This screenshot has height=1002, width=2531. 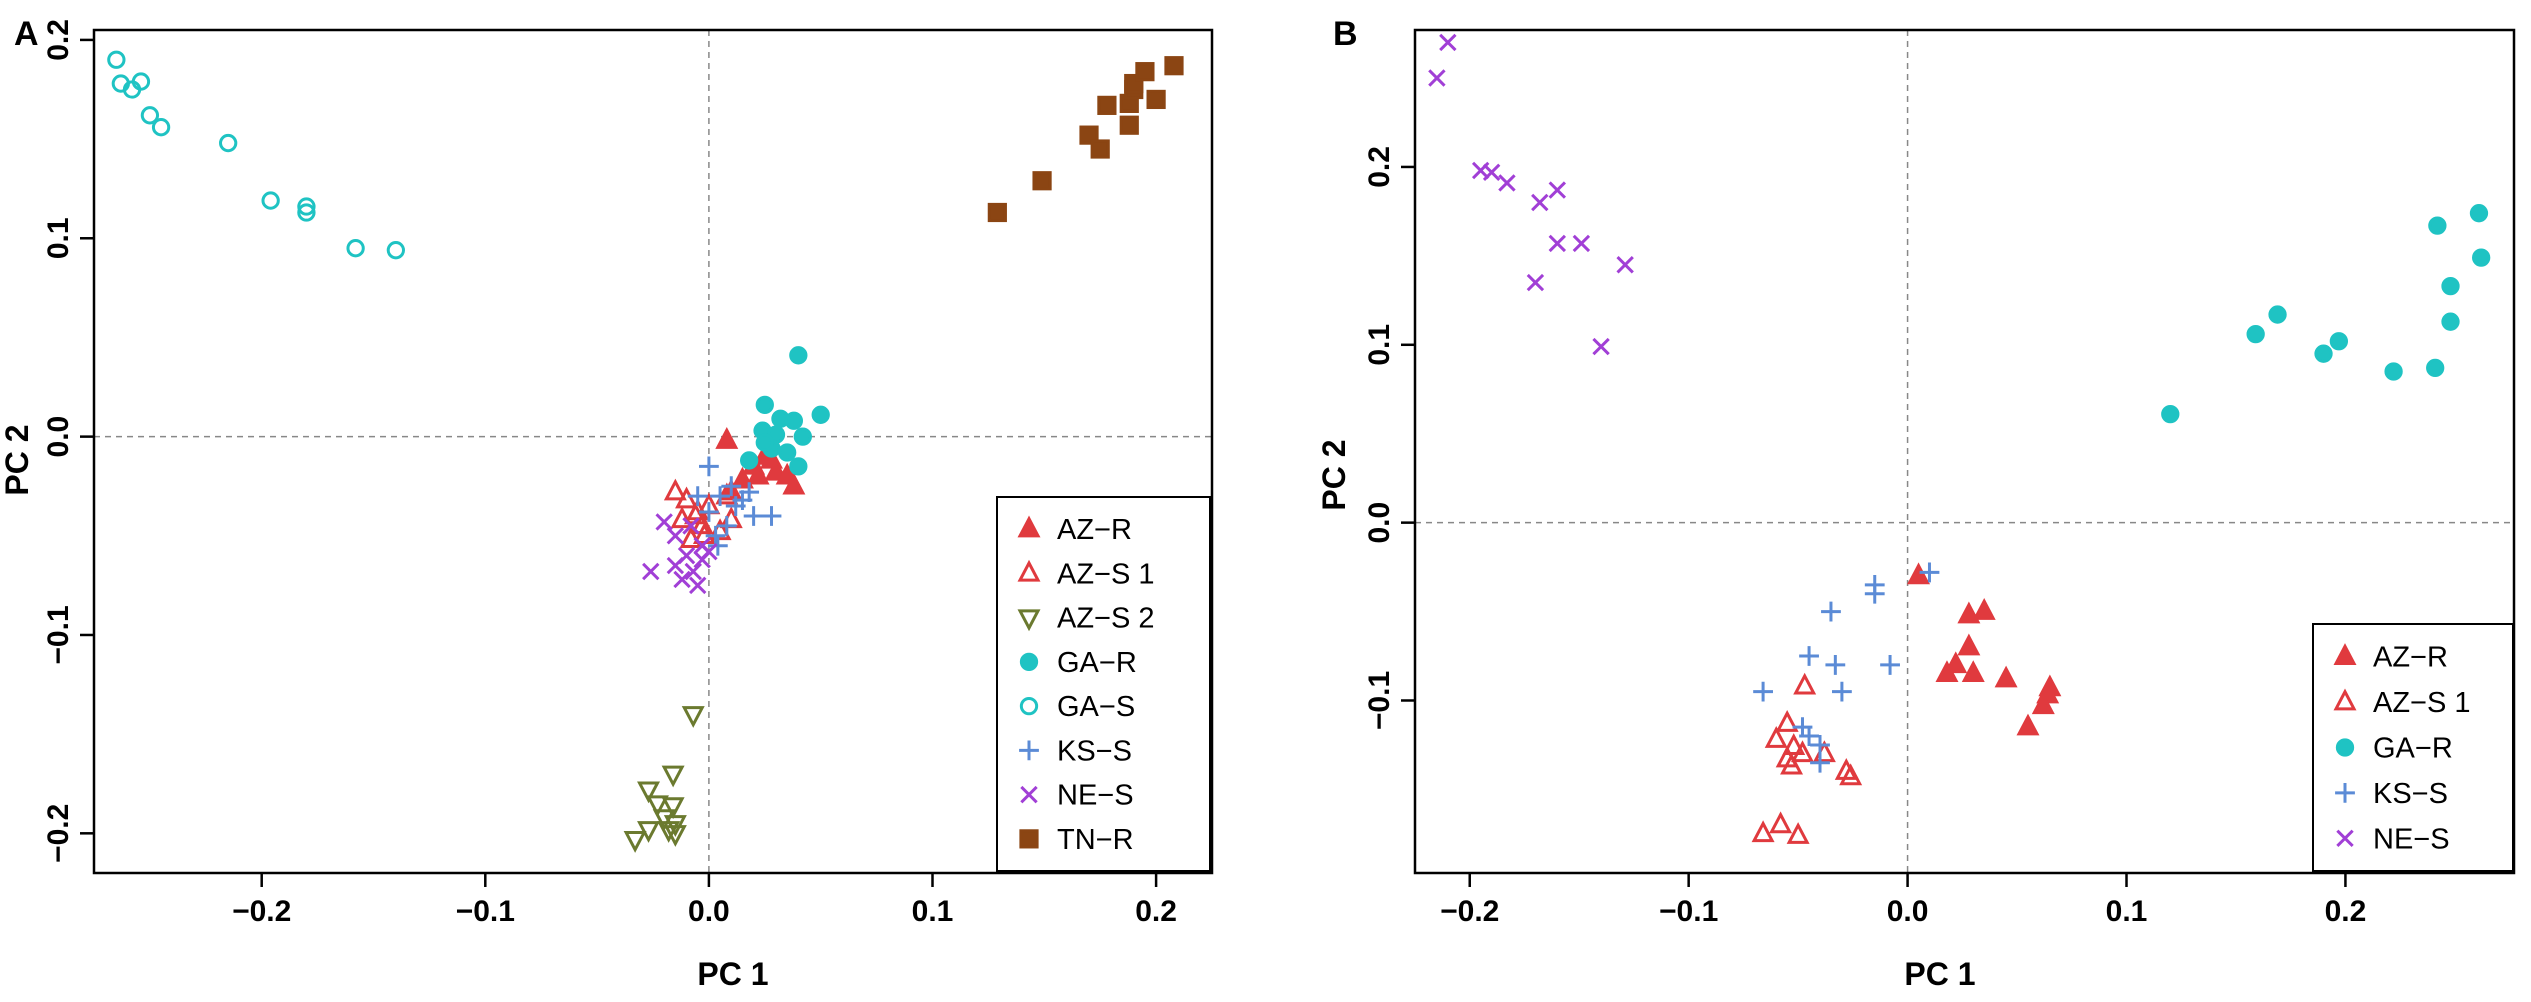 I want to click on panel-a-legend-label-ne-s: NE−S, so click(x=1095, y=796).